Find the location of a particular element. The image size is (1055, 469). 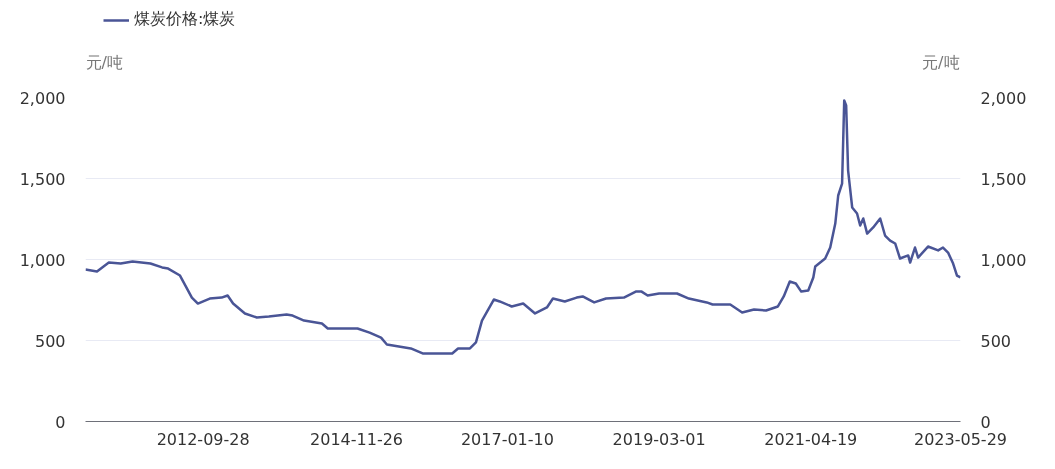

x-tick-label: 2023-05-29 is located at coordinates (960, 439).